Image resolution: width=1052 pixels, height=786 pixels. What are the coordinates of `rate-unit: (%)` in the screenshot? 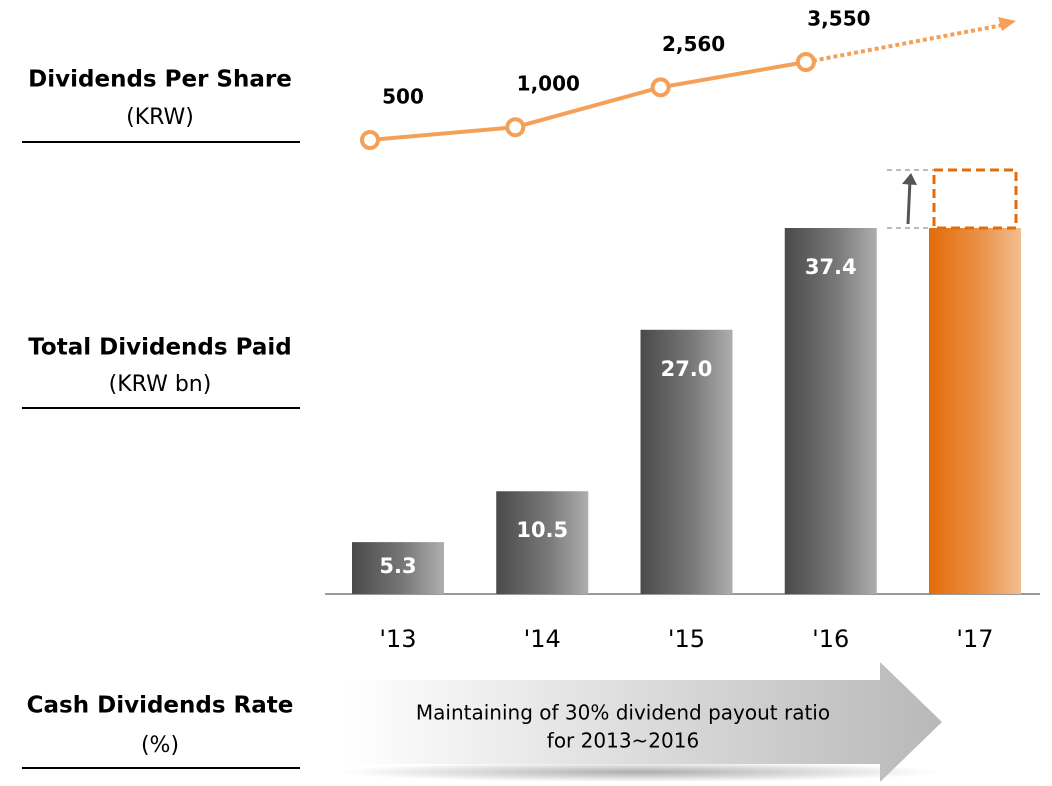 It's located at (160, 745).